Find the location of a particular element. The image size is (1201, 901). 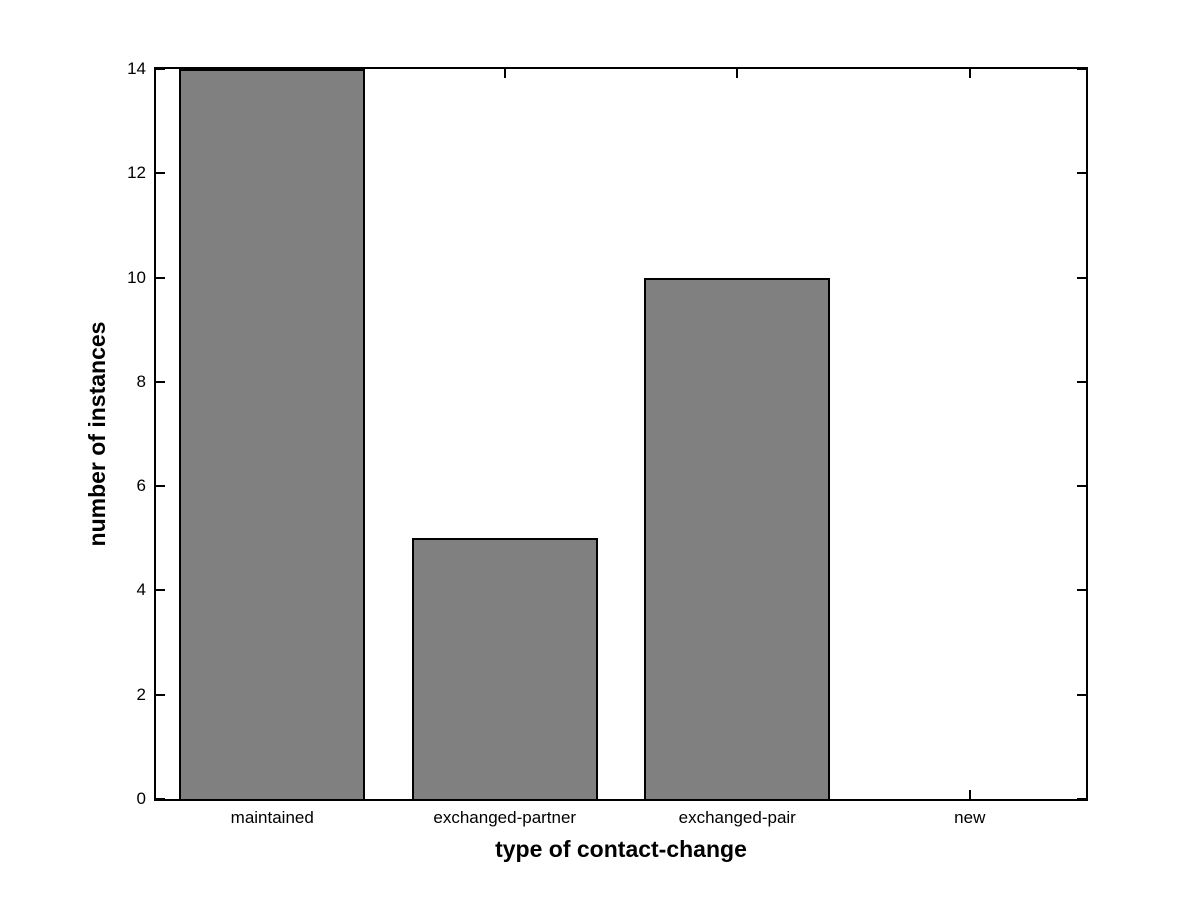

y-tick-label: 2 is located at coordinates (141, 694).